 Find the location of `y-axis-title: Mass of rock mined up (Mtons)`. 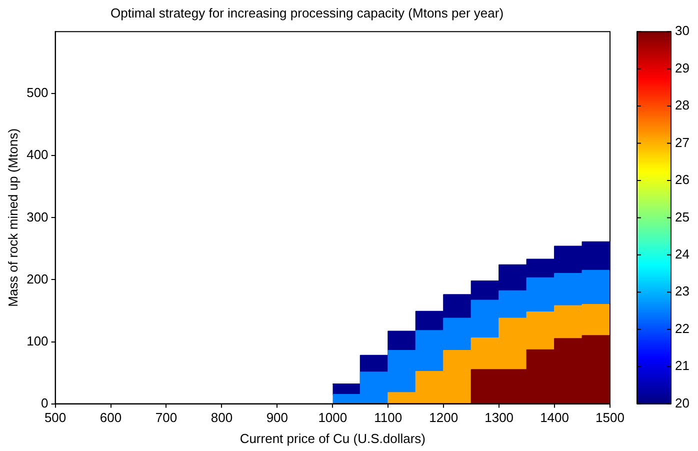

y-axis-title: Mass of rock mined up (Mtons) is located at coordinates (12, 217).